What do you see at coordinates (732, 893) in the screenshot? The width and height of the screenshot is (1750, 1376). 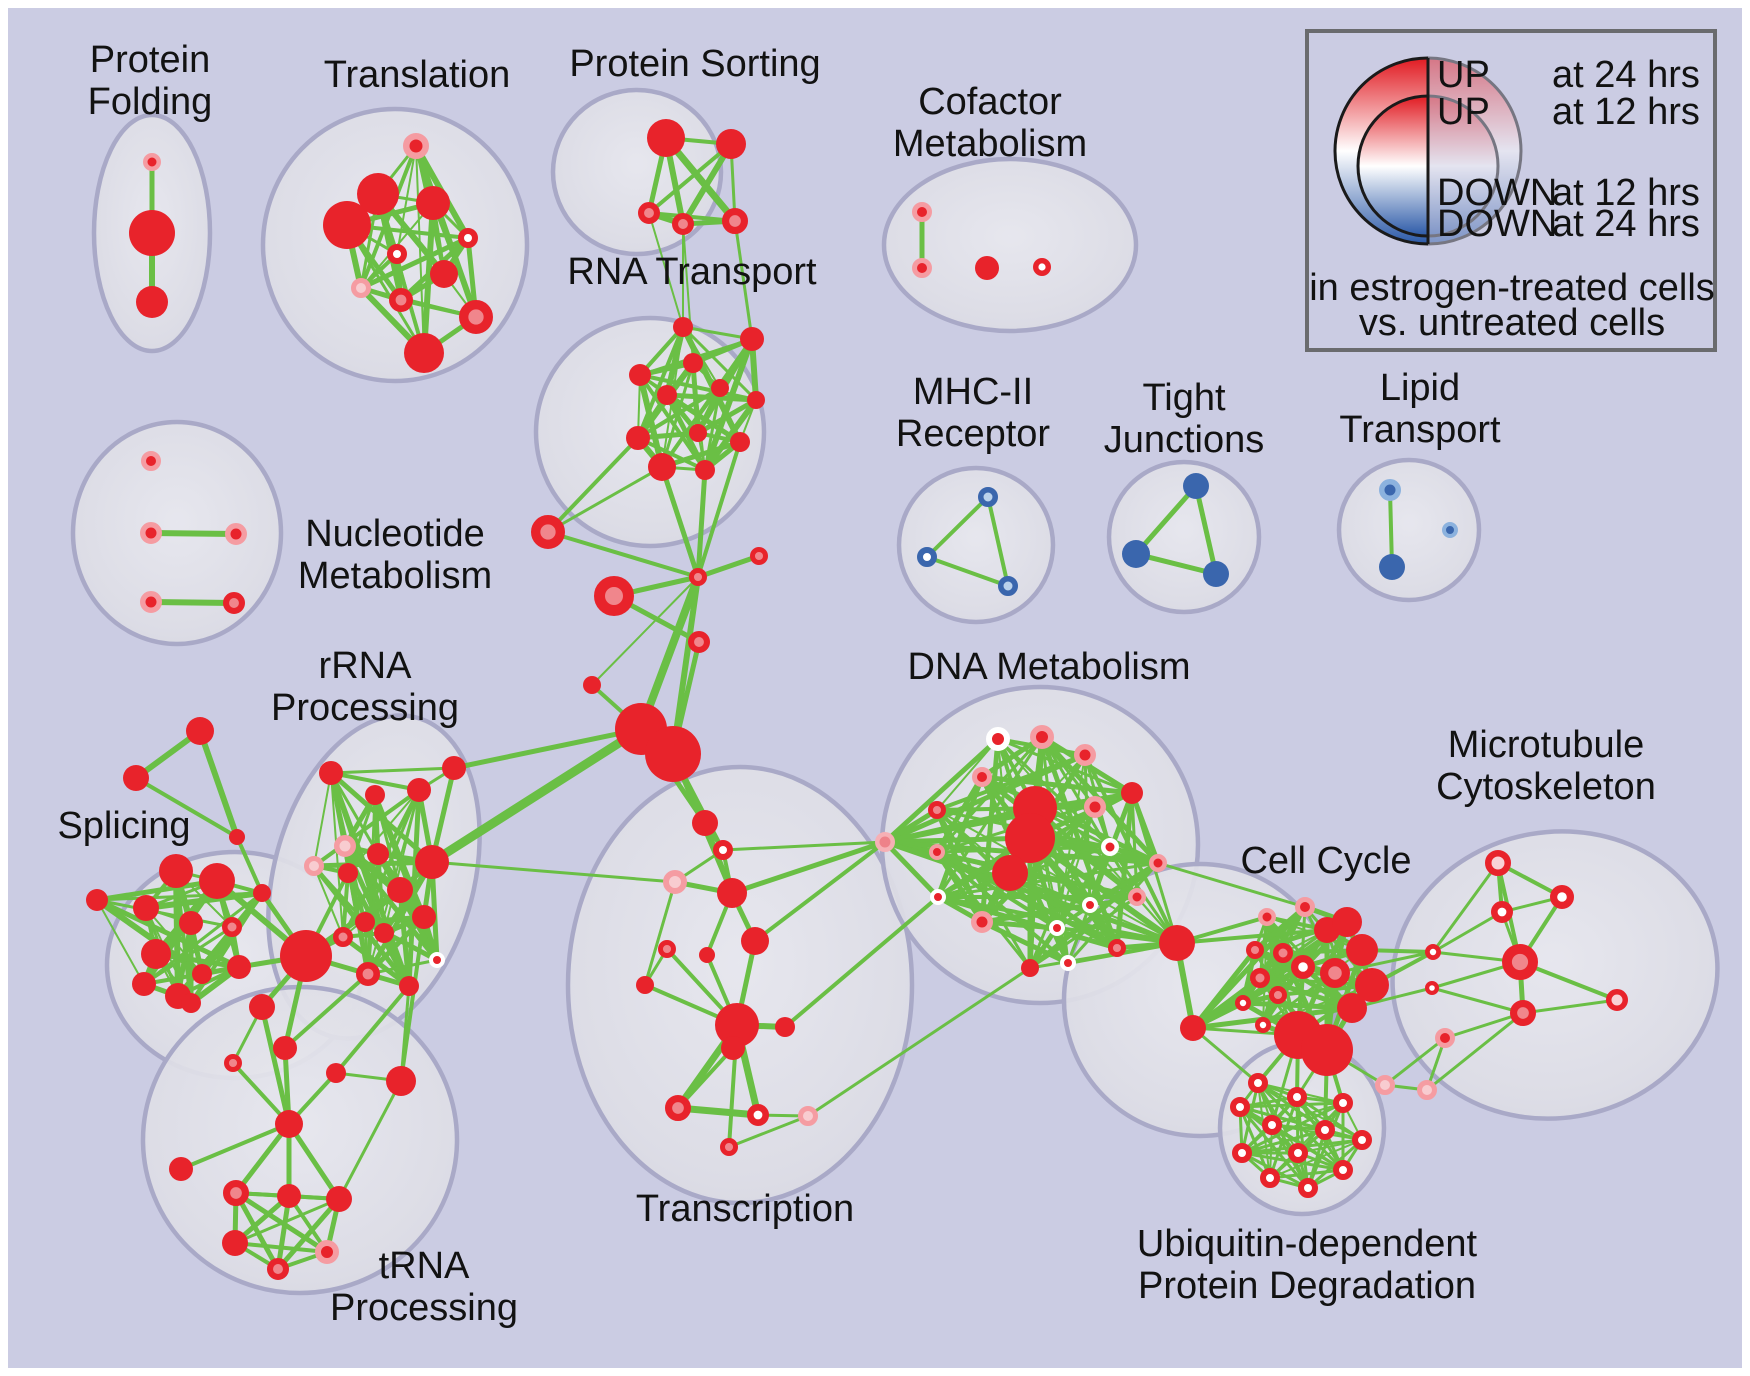 I see `node-trd` at bounding box center [732, 893].